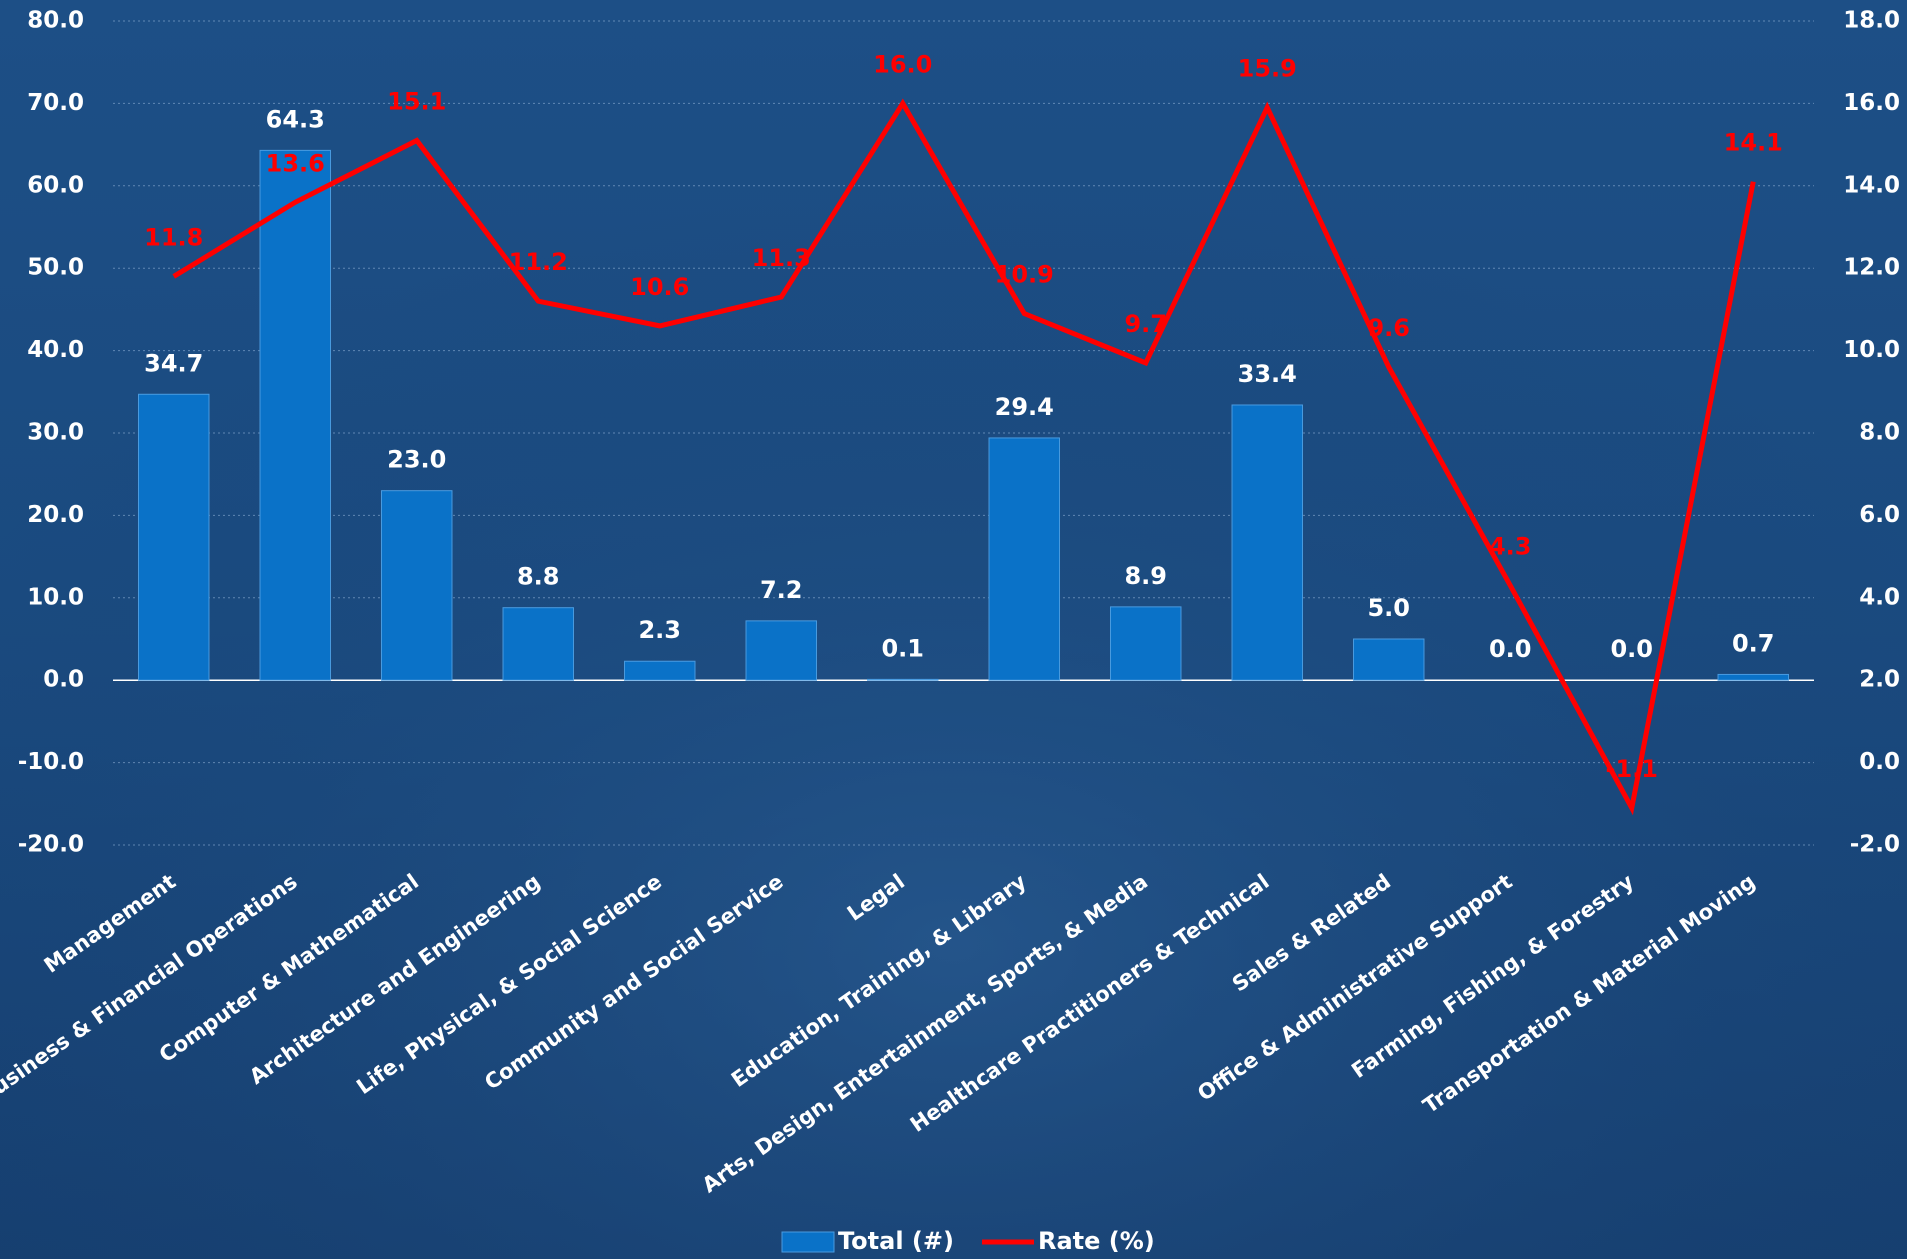 The height and width of the screenshot is (1259, 1907). I want to click on y2-tick-label: -2.0, so click(1875, 845).